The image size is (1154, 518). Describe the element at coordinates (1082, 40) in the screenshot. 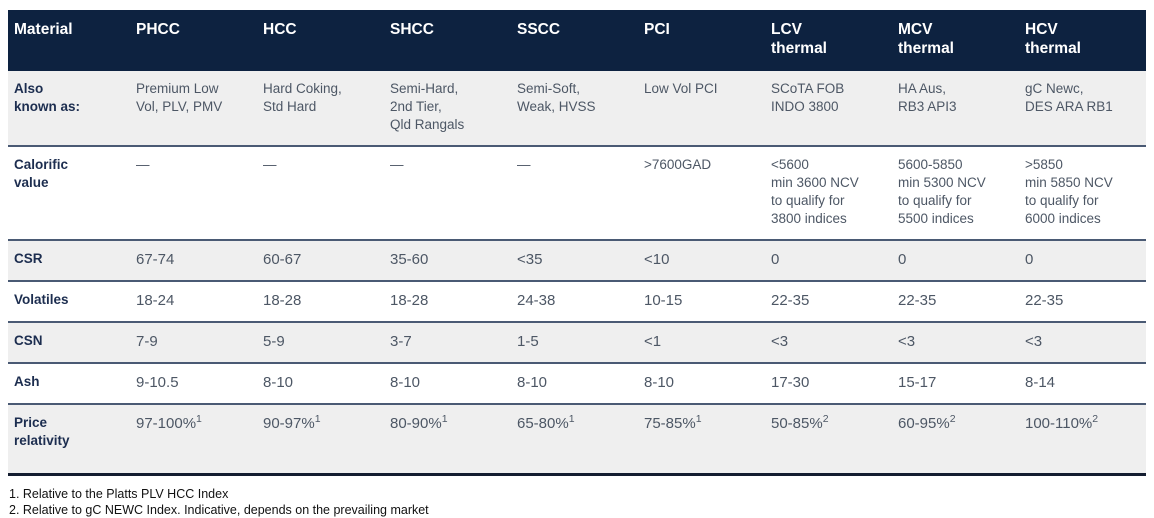

I see `column-header-hcv-thermal: HCV thermal` at that location.